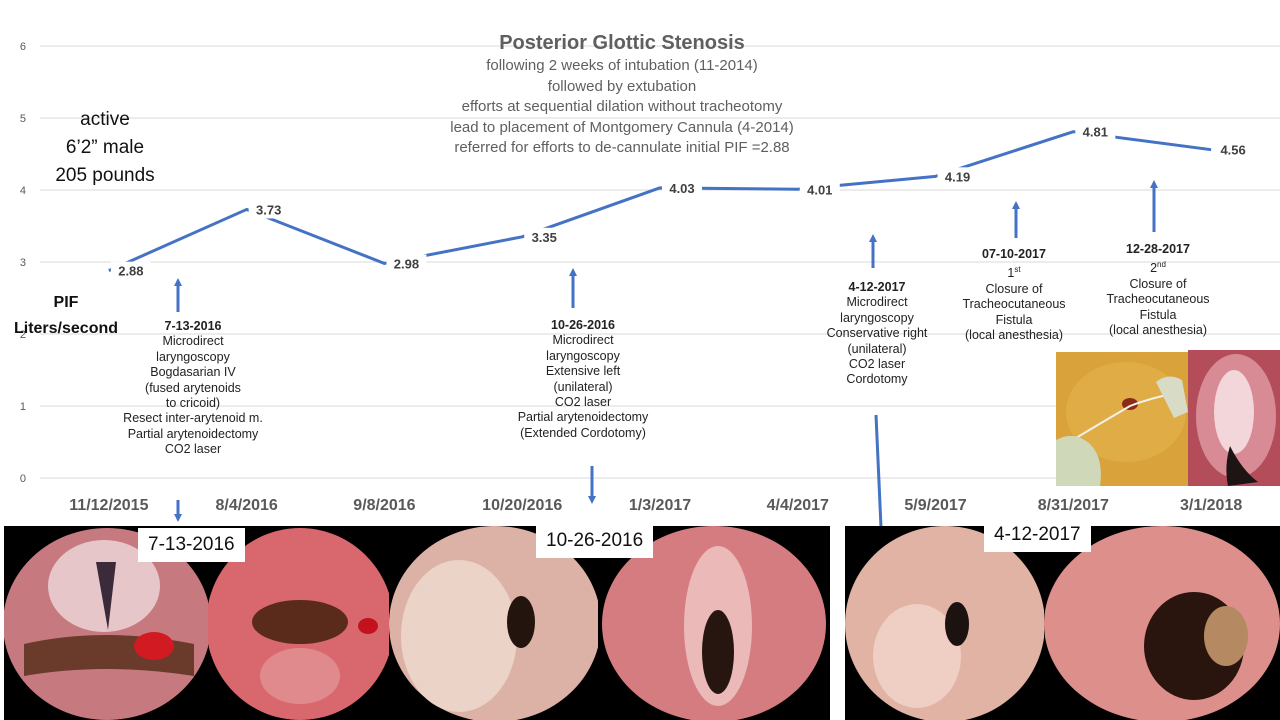 The width and height of the screenshot is (1280, 720). Describe the element at coordinates (23, 263) in the screenshot. I see `y-tick-label: 3` at that location.